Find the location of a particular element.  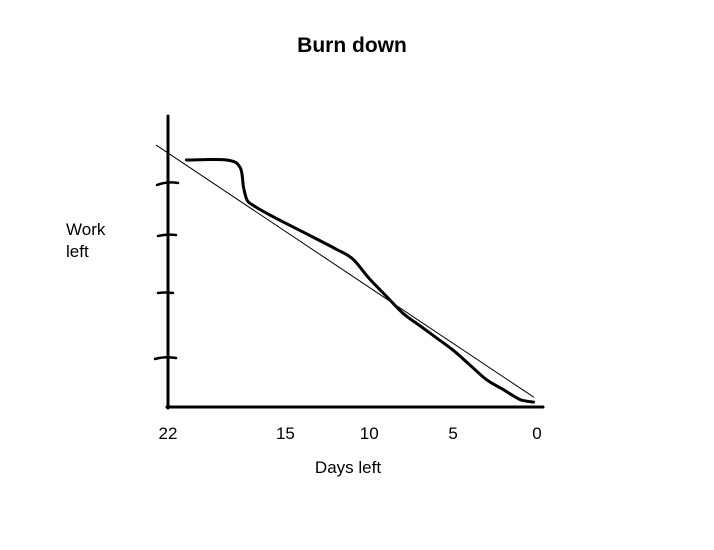

y-axis-label: Work left is located at coordinates (85, 241).